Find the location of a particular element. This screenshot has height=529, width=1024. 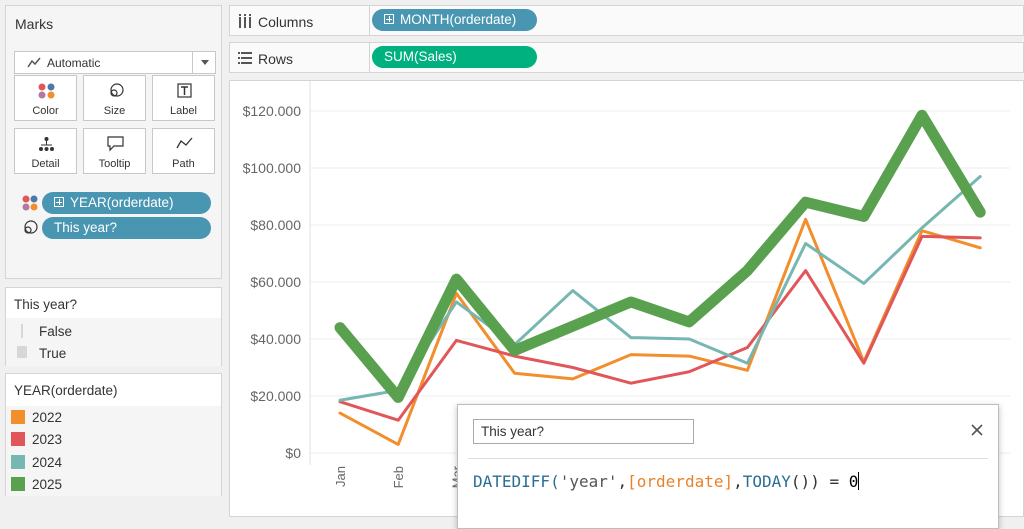

pill-label: SUM(Sales) is located at coordinates (420, 56).